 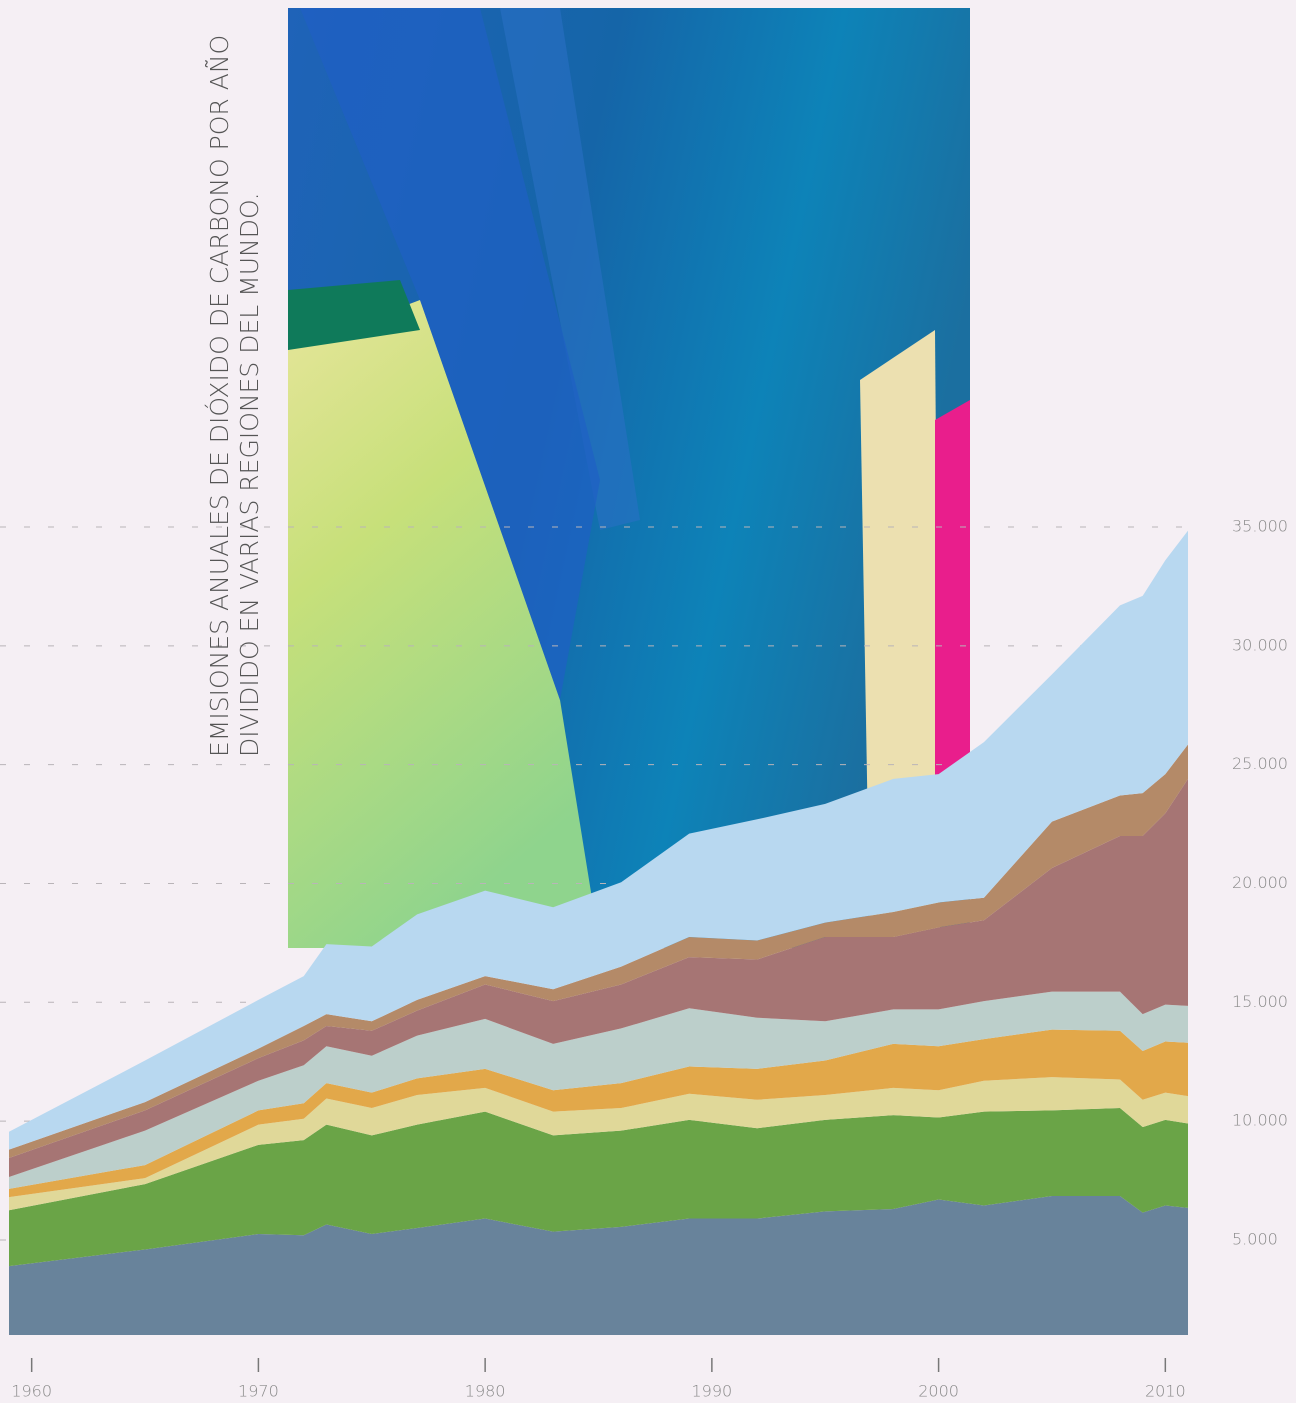 I want to click on y-tick-label: 5.000, so click(x=1255, y=1238).